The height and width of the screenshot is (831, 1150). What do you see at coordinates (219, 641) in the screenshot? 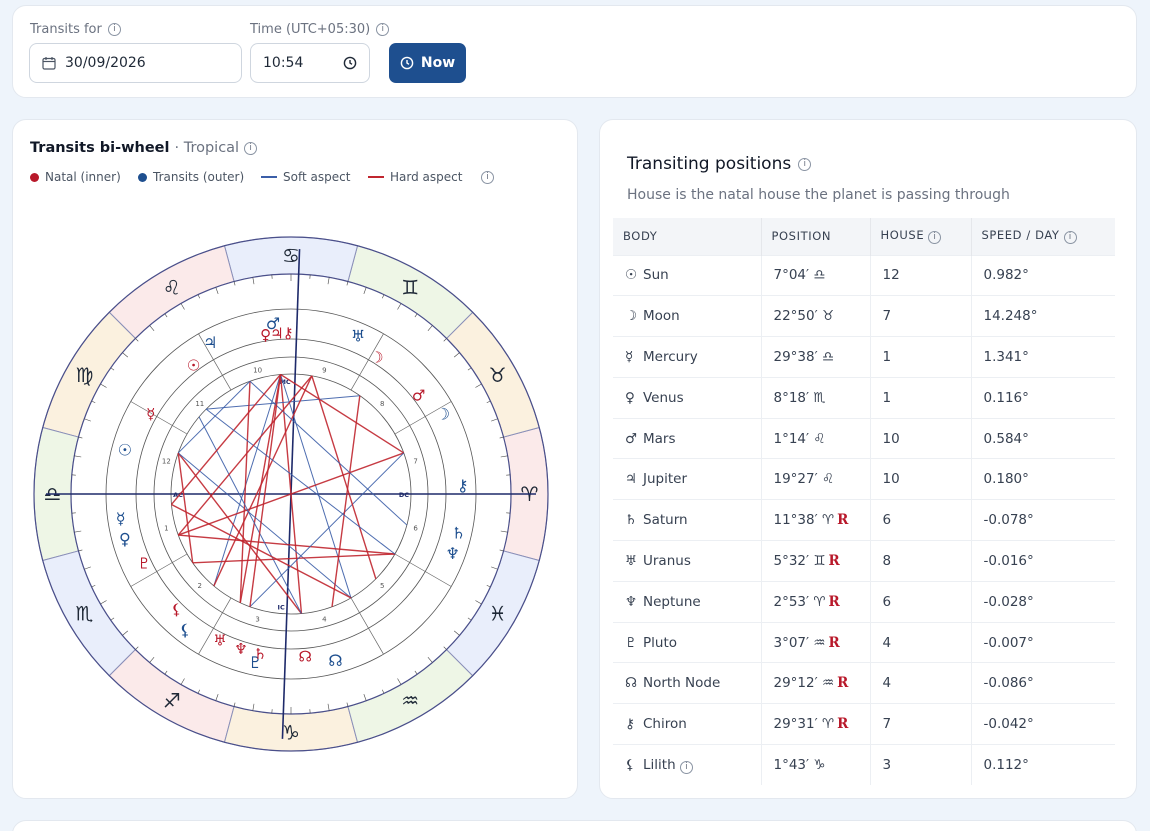
I see `natal-planet-icon: ♅` at bounding box center [219, 641].